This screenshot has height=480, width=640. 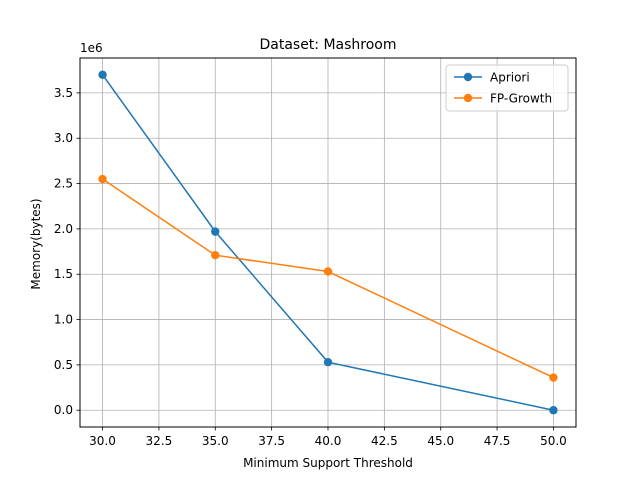 I want to click on x-tick-label: 32.5, so click(x=159, y=441).